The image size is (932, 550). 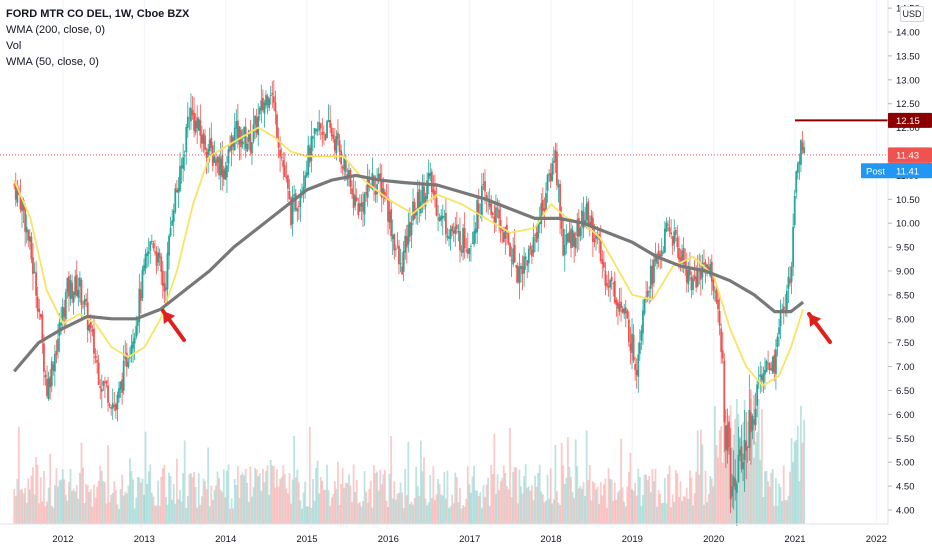 I want to click on indicator-wma-50: WMA (50, close, 0), so click(x=52, y=62).